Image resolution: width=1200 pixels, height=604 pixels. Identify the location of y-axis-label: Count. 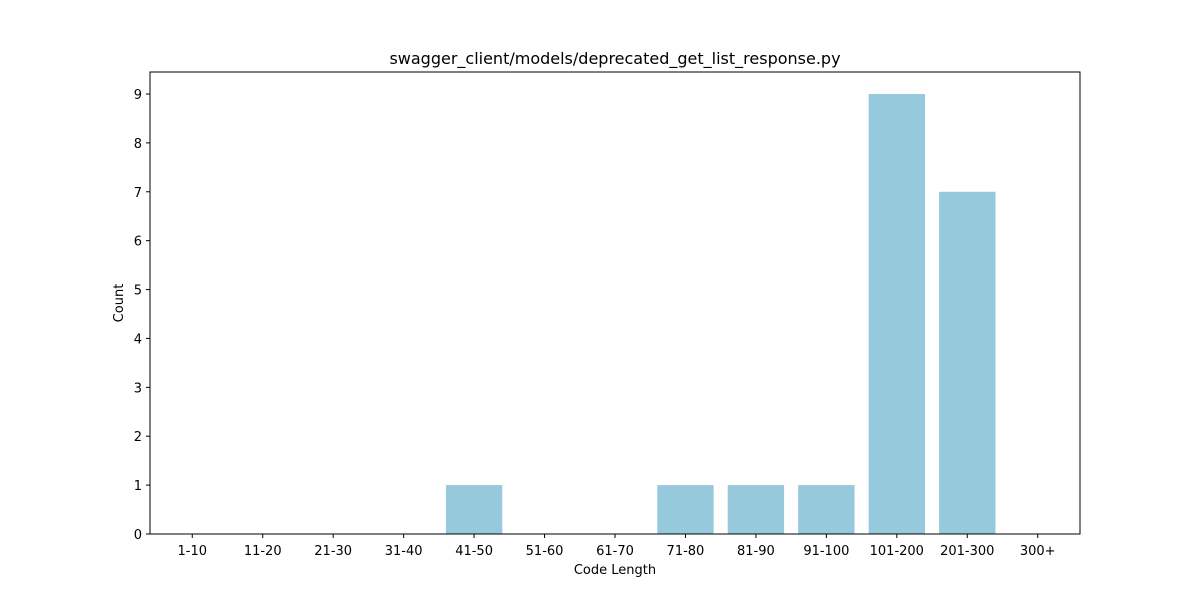
(119, 303).